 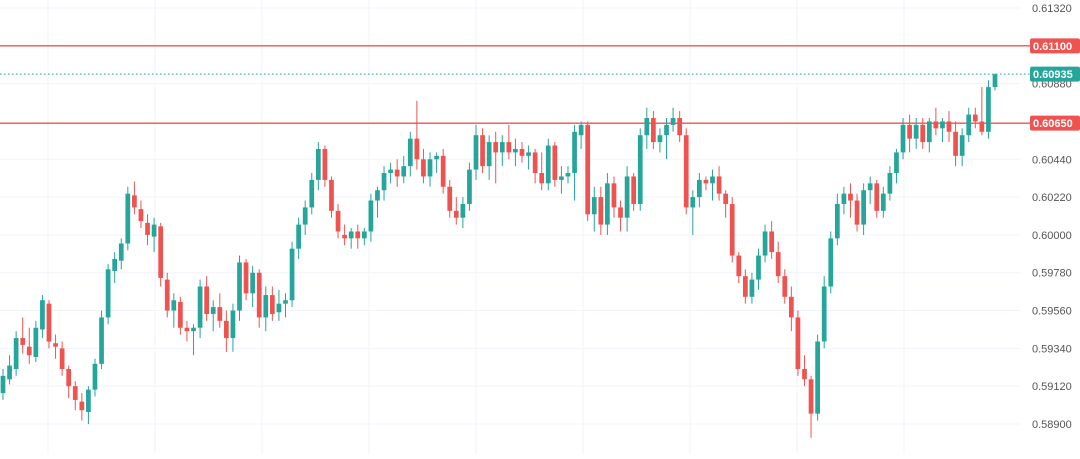 I want to click on level-label: 0.60650, so click(x=1053, y=124).